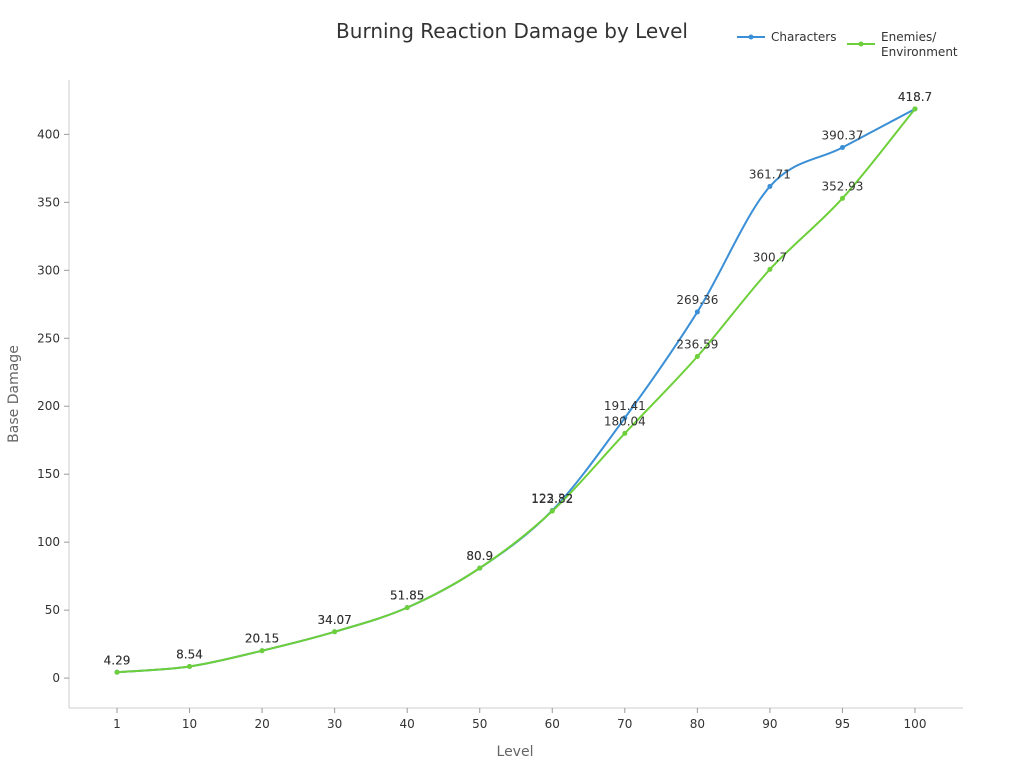 This screenshot has height=768, width=1024. Describe the element at coordinates (512, 31) in the screenshot. I see `chart-title: Burning Reaction Damage by Level` at that location.